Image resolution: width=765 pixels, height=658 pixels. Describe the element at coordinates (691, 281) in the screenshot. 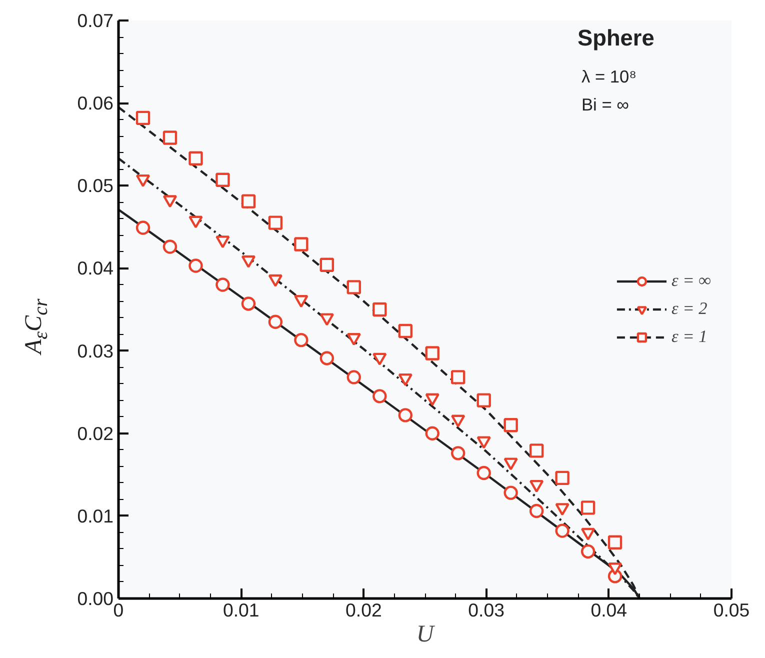

I see `legend-label: ε = ∞` at that location.